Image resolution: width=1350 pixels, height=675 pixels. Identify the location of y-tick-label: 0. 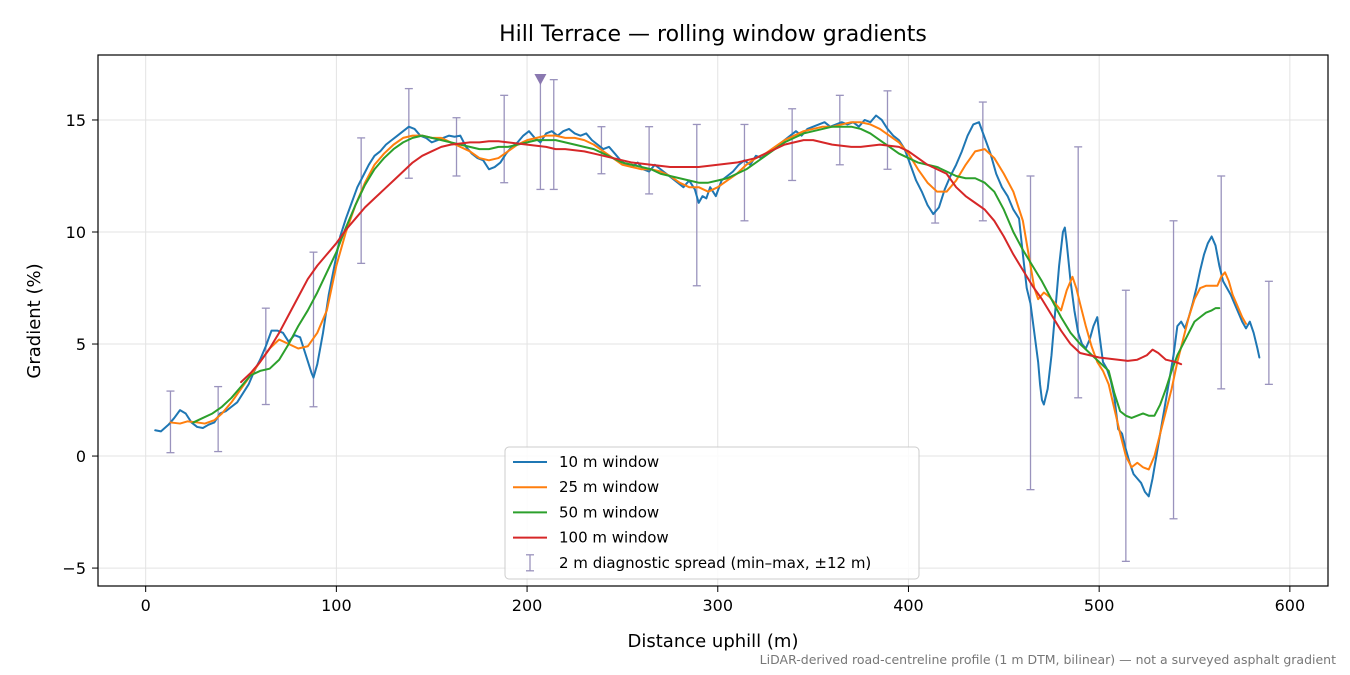
(81, 456).